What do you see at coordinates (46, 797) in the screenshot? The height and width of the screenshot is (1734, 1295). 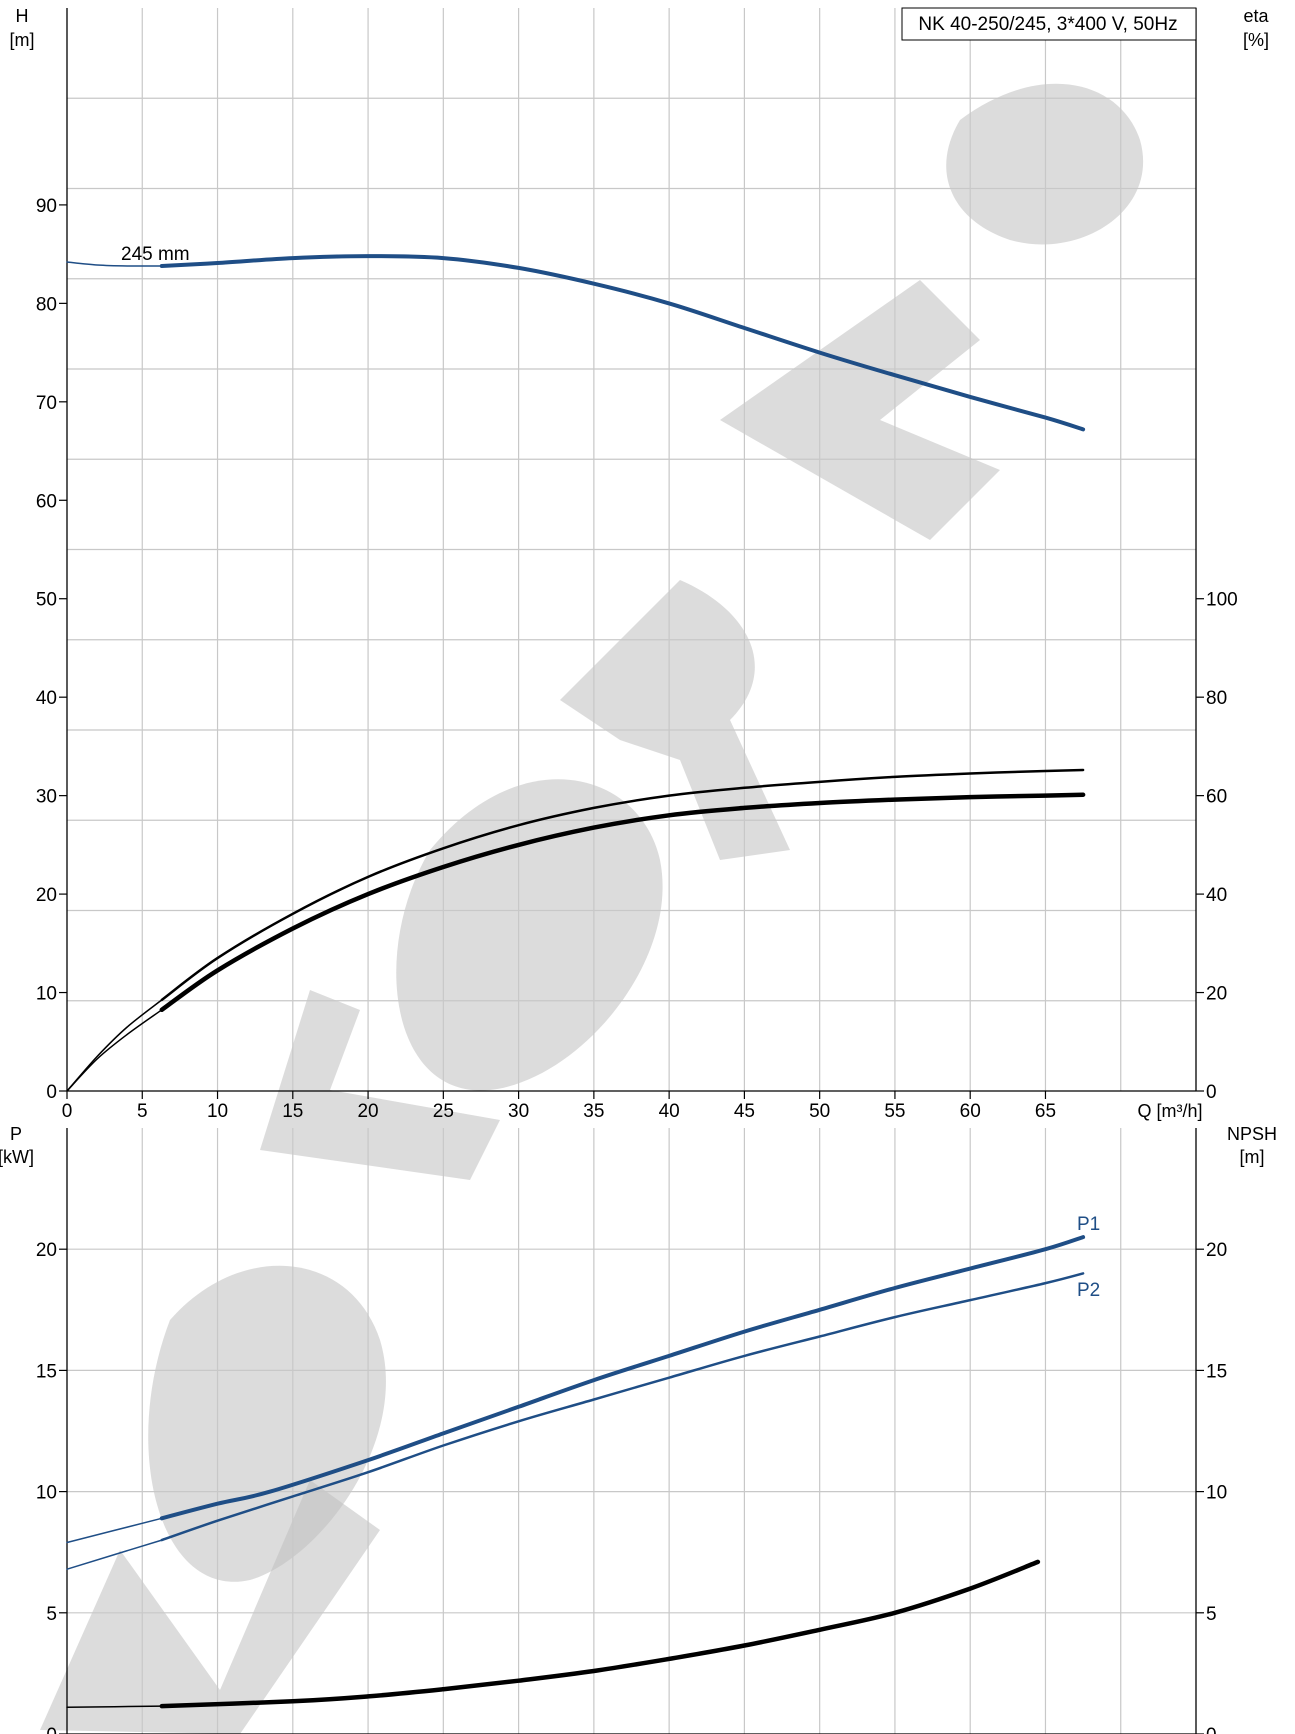 I see `left-tick-label: 30` at bounding box center [46, 797].